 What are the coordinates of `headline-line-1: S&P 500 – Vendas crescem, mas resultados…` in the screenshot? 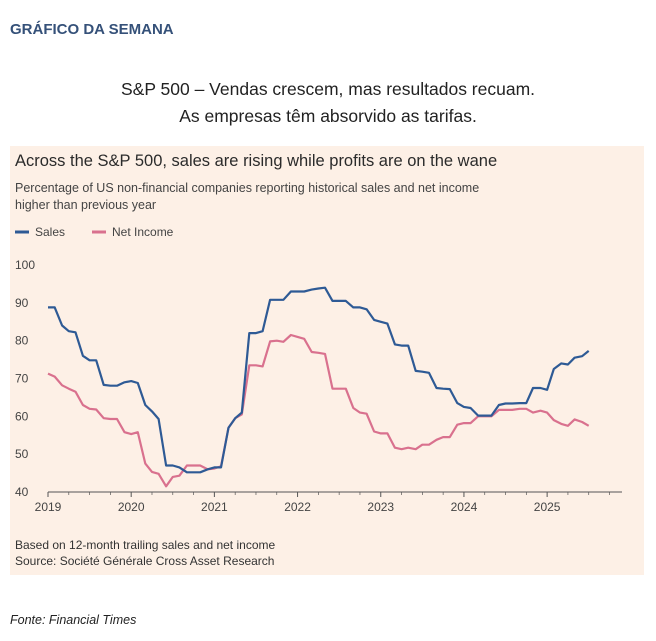 It's located at (328, 89).